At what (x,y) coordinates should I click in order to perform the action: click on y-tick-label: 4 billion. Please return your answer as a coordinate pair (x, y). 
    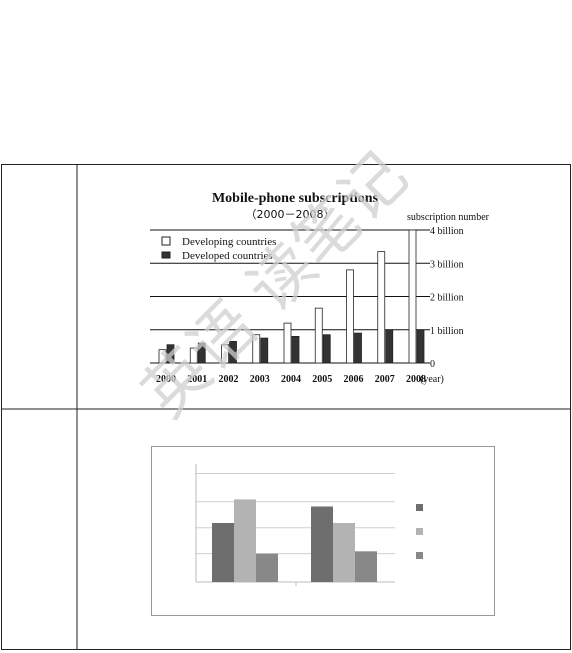
    Looking at the image, I should click on (447, 231).